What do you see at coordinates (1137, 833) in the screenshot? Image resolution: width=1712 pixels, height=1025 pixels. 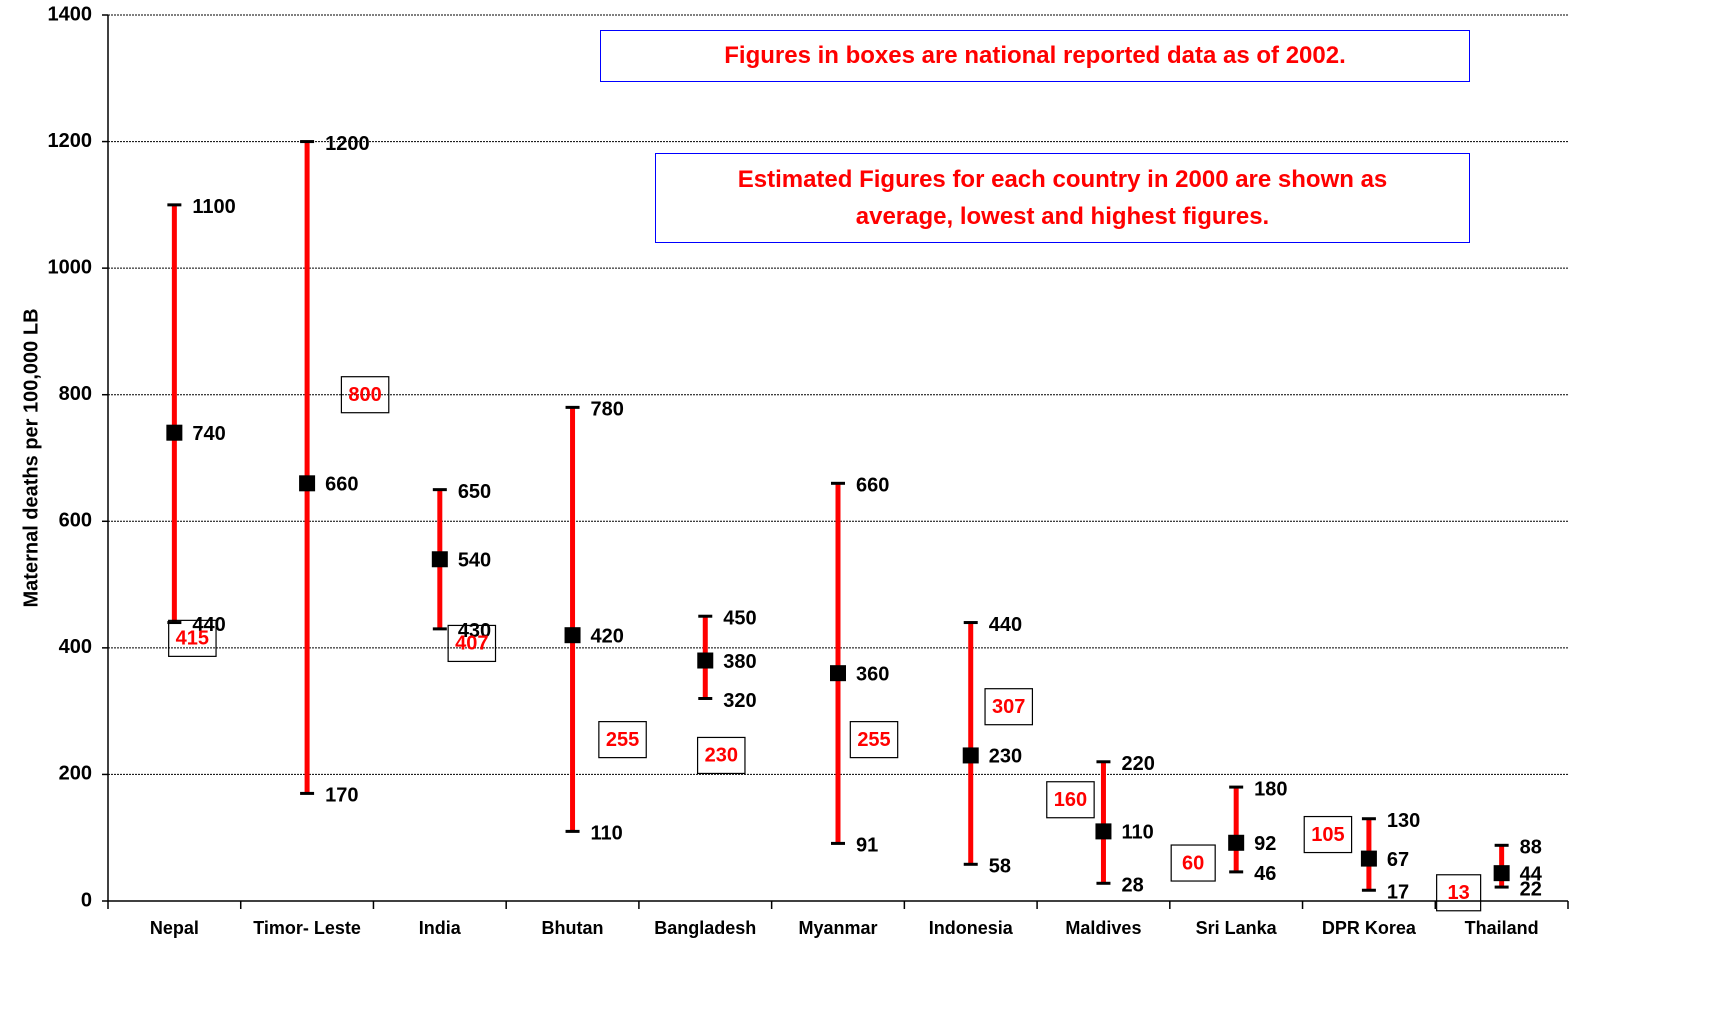 I see `average-label: 110` at bounding box center [1137, 833].